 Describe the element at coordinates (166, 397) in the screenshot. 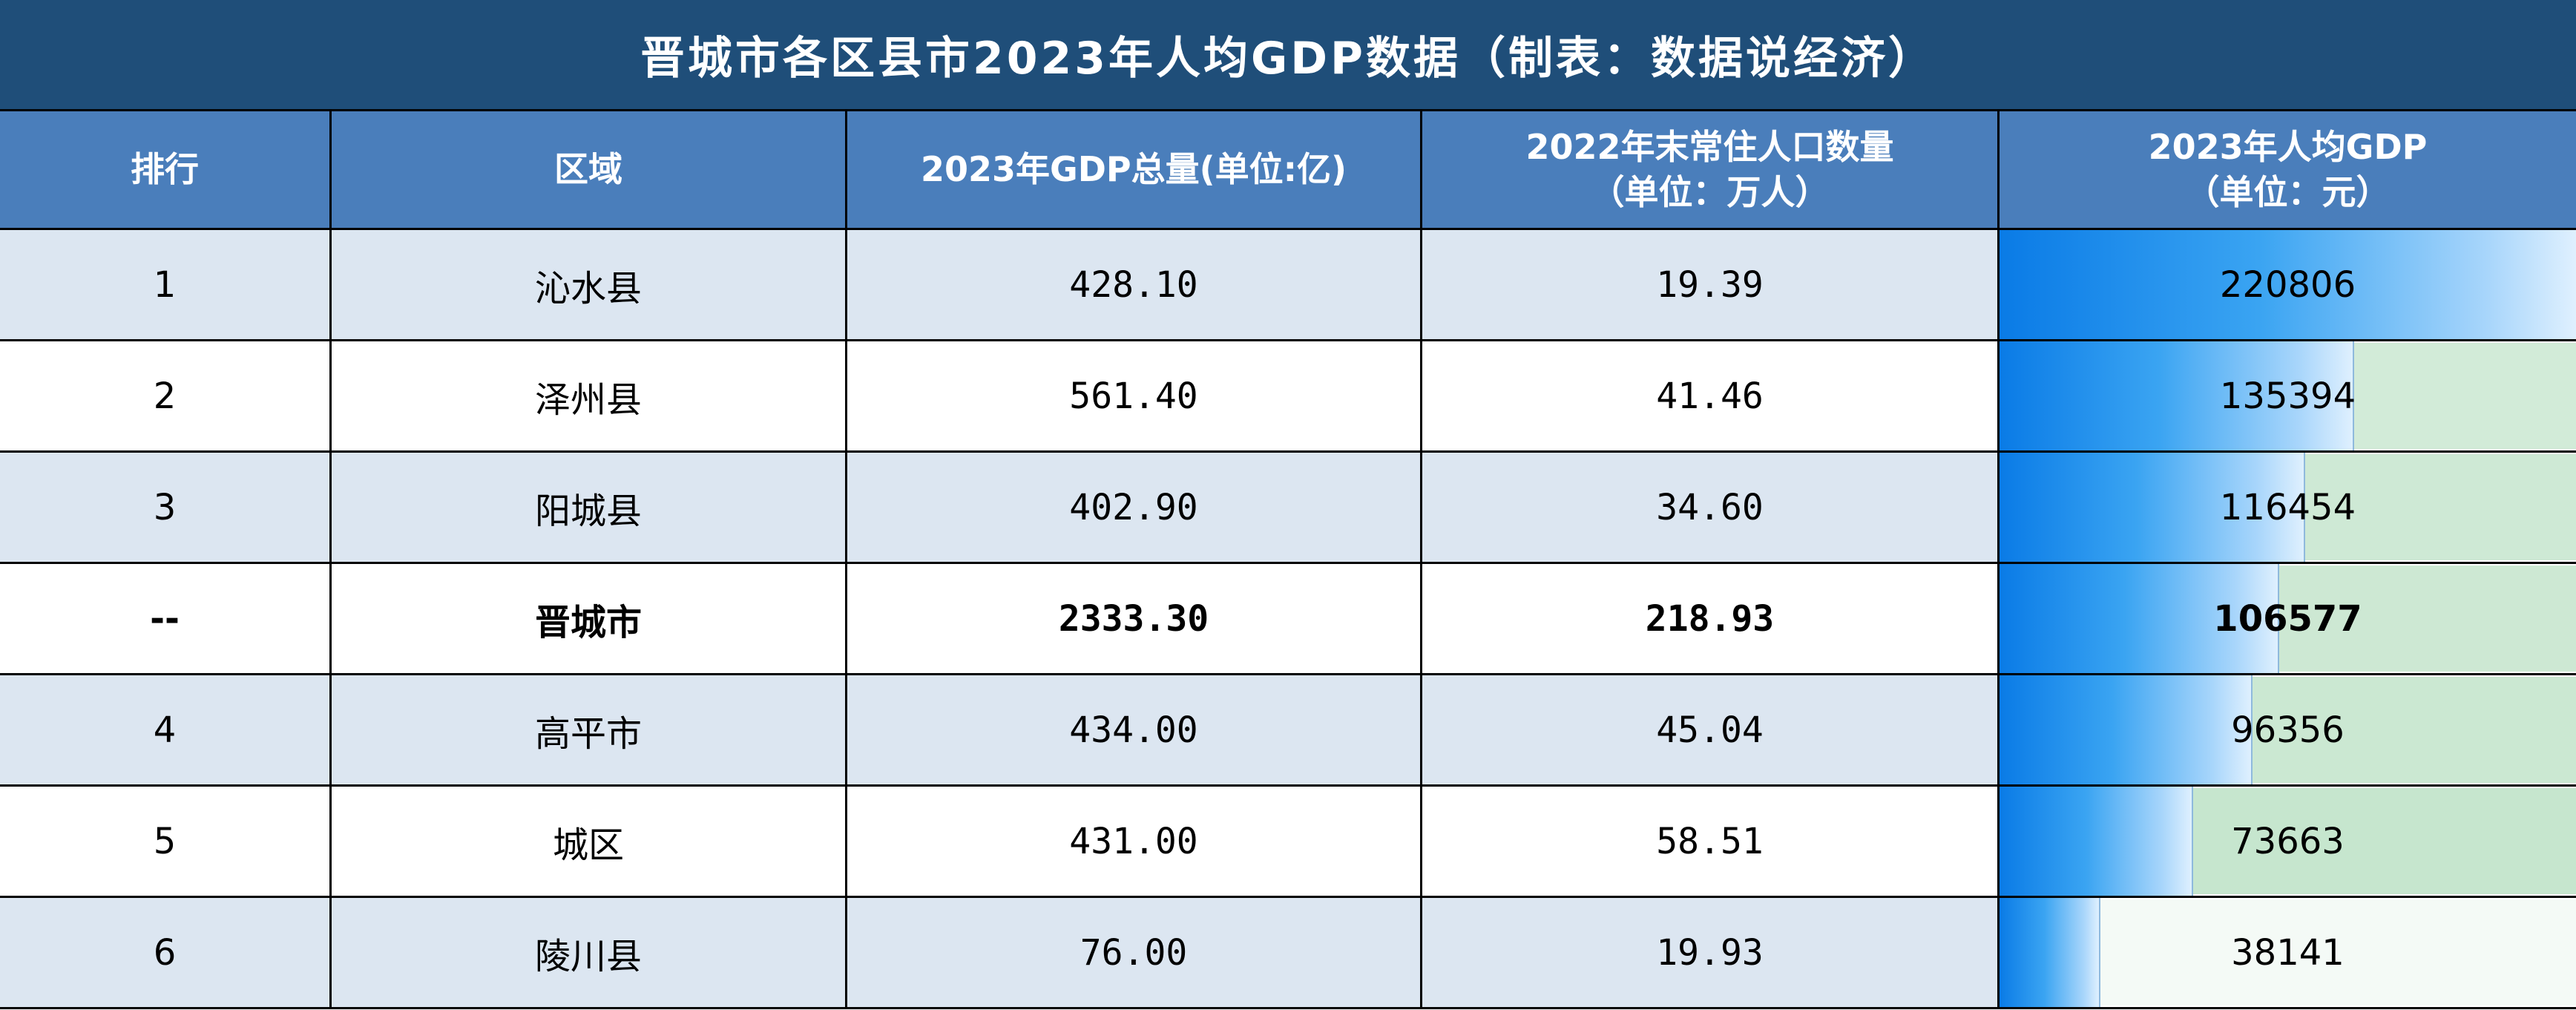

I see `table-cell-rank: 2` at that location.